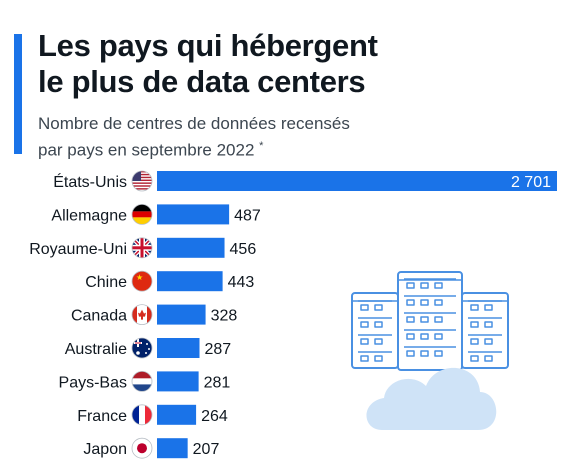 The height and width of the screenshot is (469, 576). I want to click on value-label: 456, so click(243, 249).